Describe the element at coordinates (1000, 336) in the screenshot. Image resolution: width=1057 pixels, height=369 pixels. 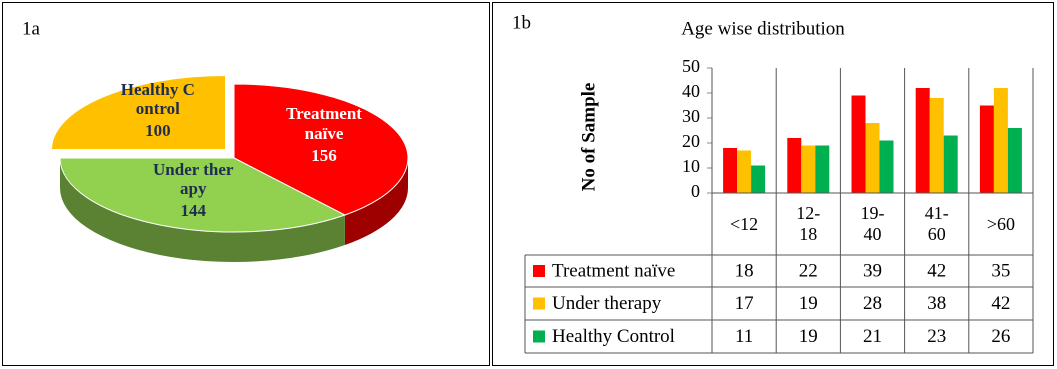
I see `table-value: 26` at that location.